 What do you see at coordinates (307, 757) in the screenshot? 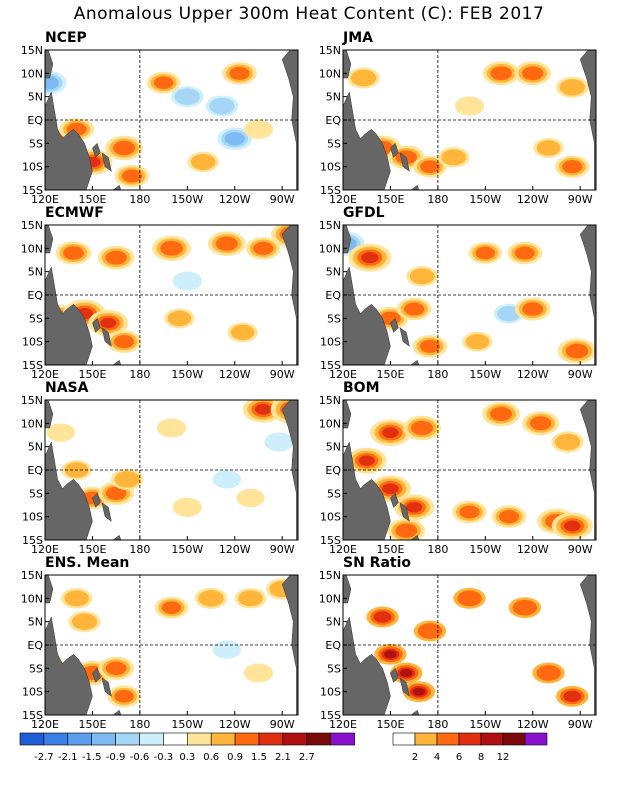
I see `colorbar-label: 2.7` at bounding box center [307, 757].